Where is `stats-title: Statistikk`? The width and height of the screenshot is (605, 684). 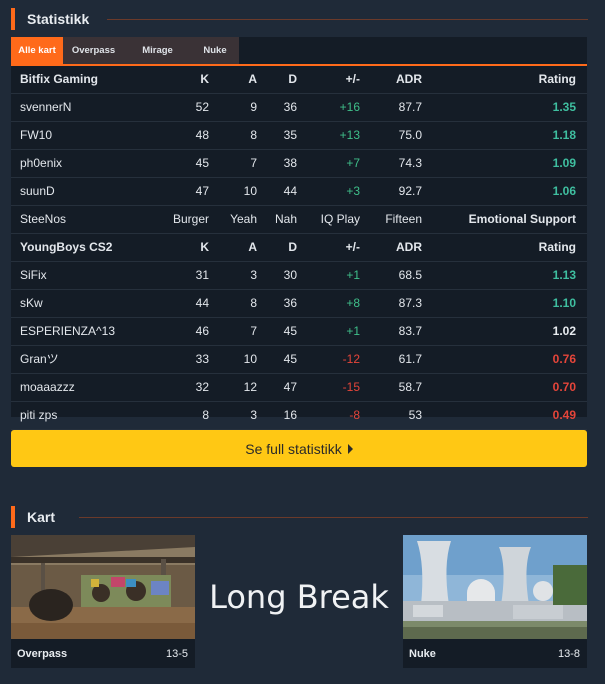
stats-title: Statistikk is located at coordinates (58, 19).